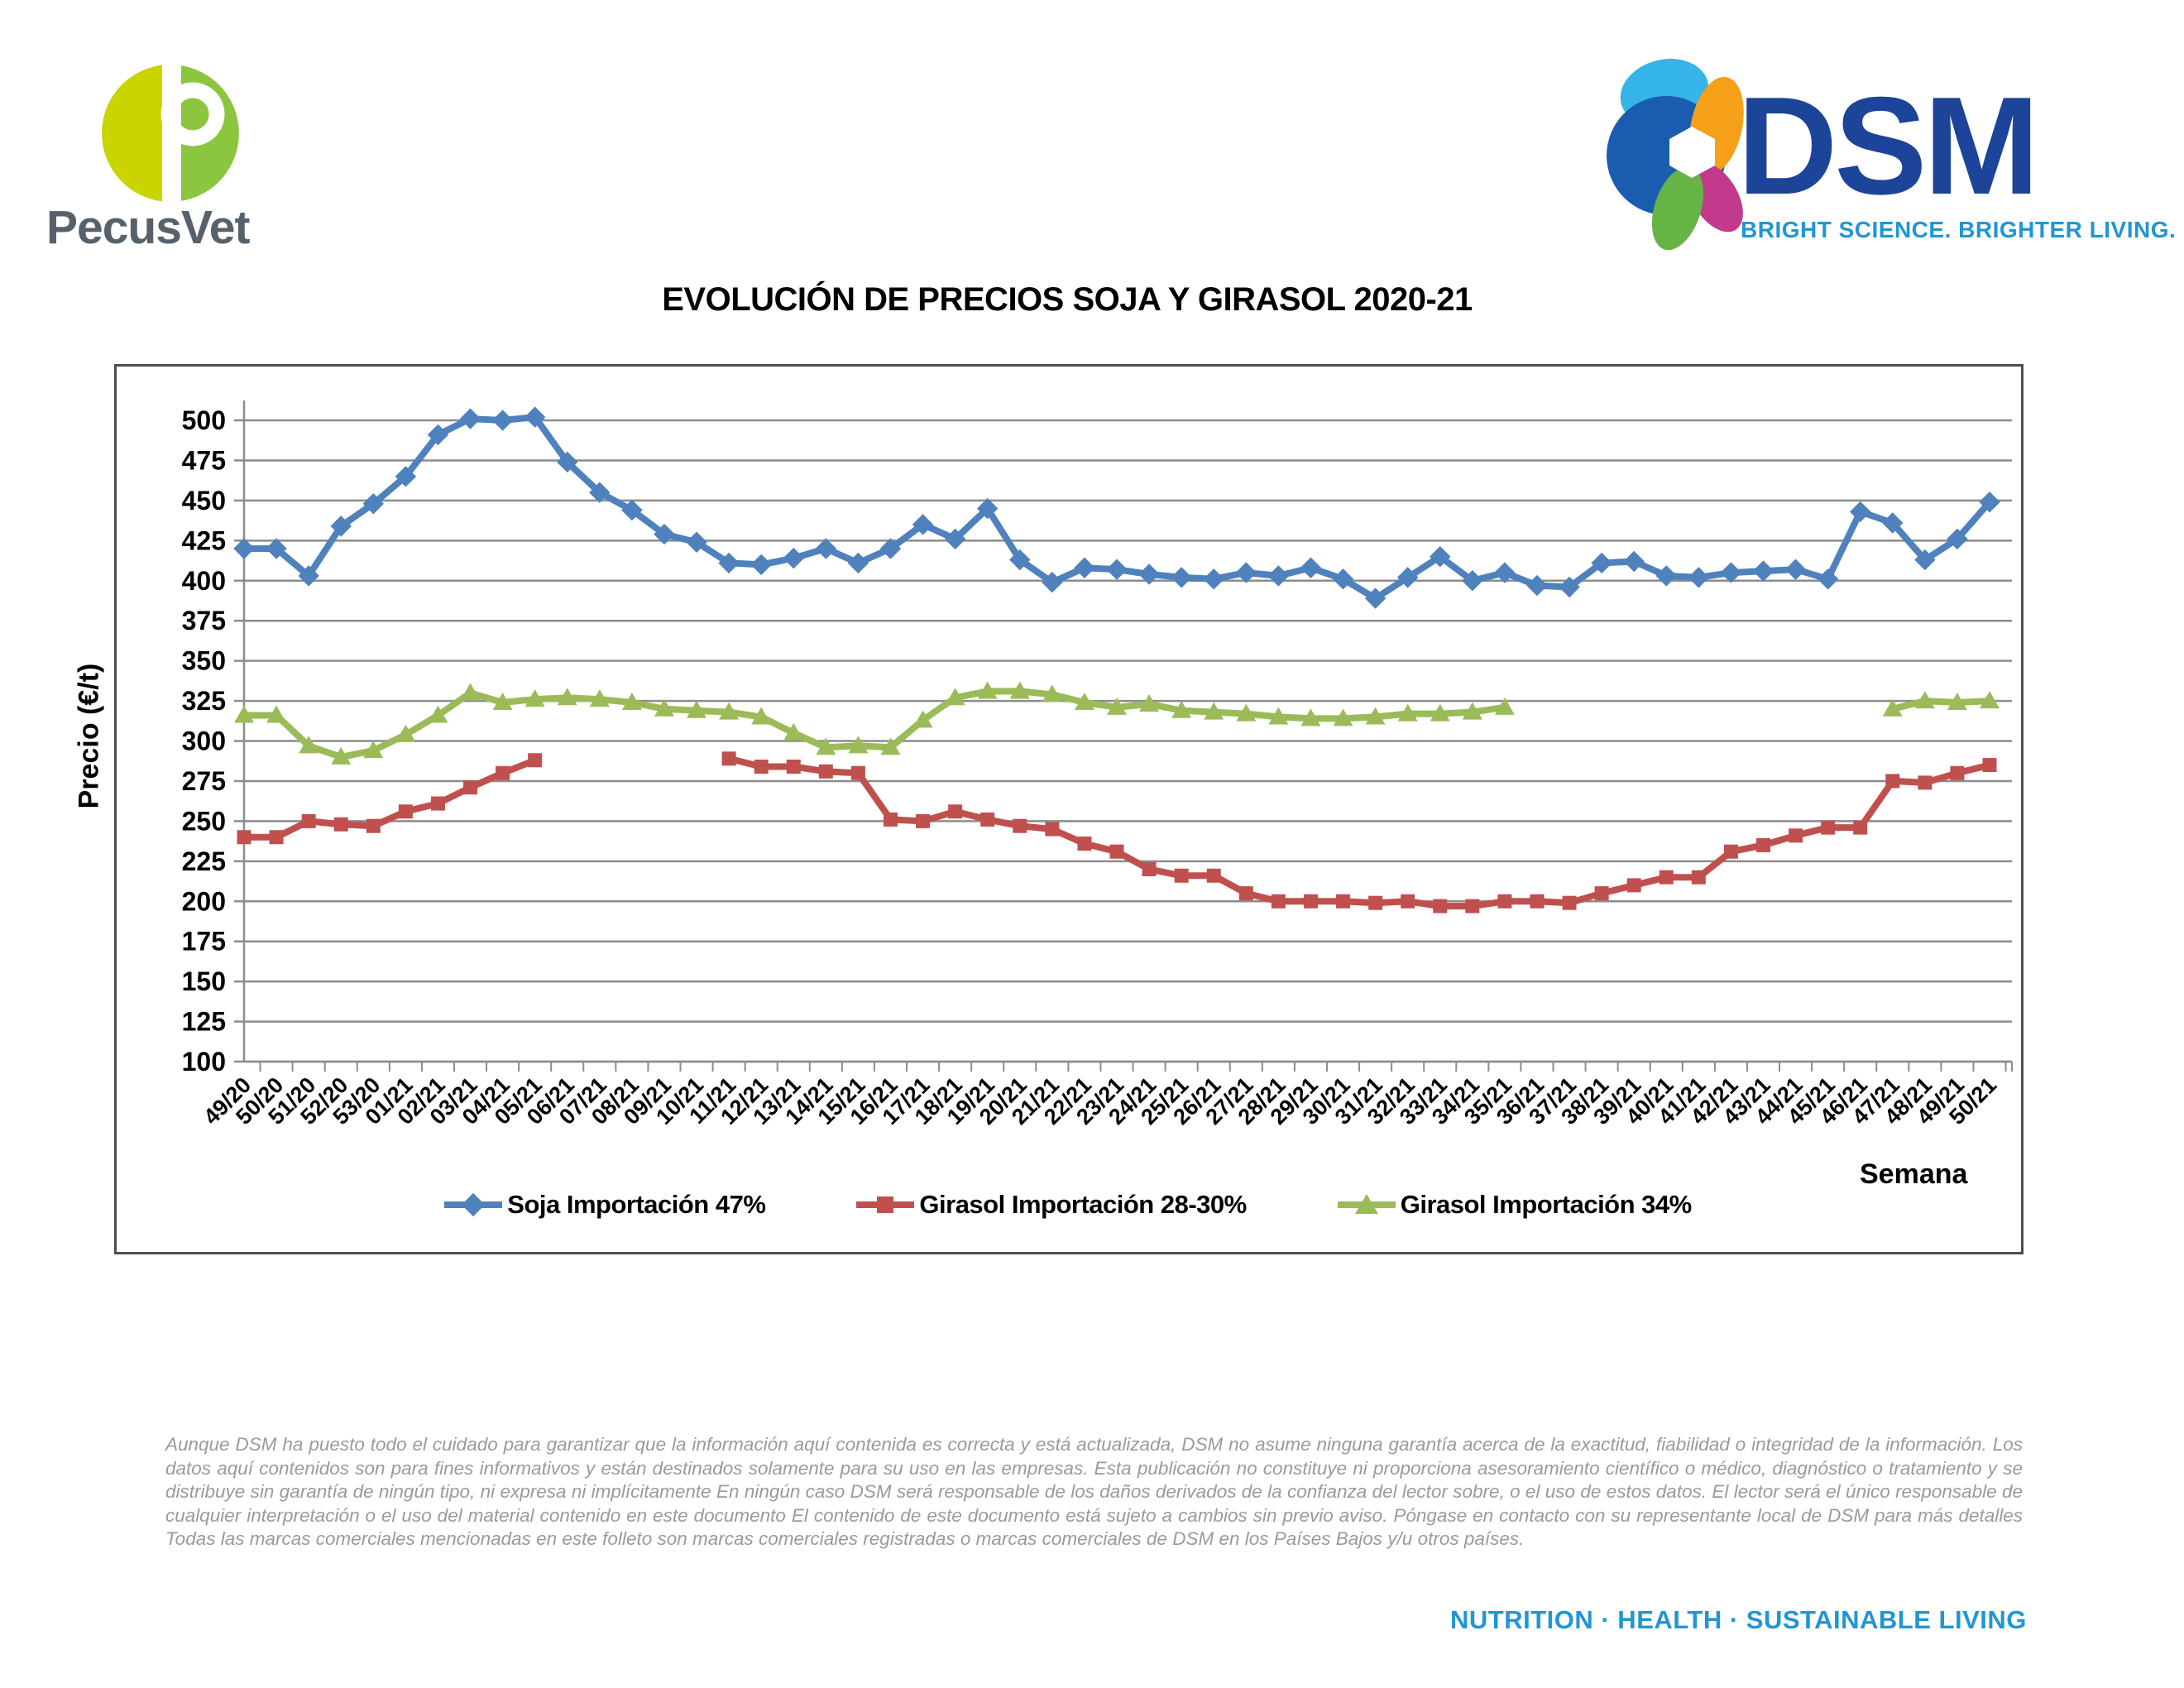 The width and height of the screenshot is (2184, 1688). Describe the element at coordinates (204, 460) in the screenshot. I see `svg-text: 475` at that location.